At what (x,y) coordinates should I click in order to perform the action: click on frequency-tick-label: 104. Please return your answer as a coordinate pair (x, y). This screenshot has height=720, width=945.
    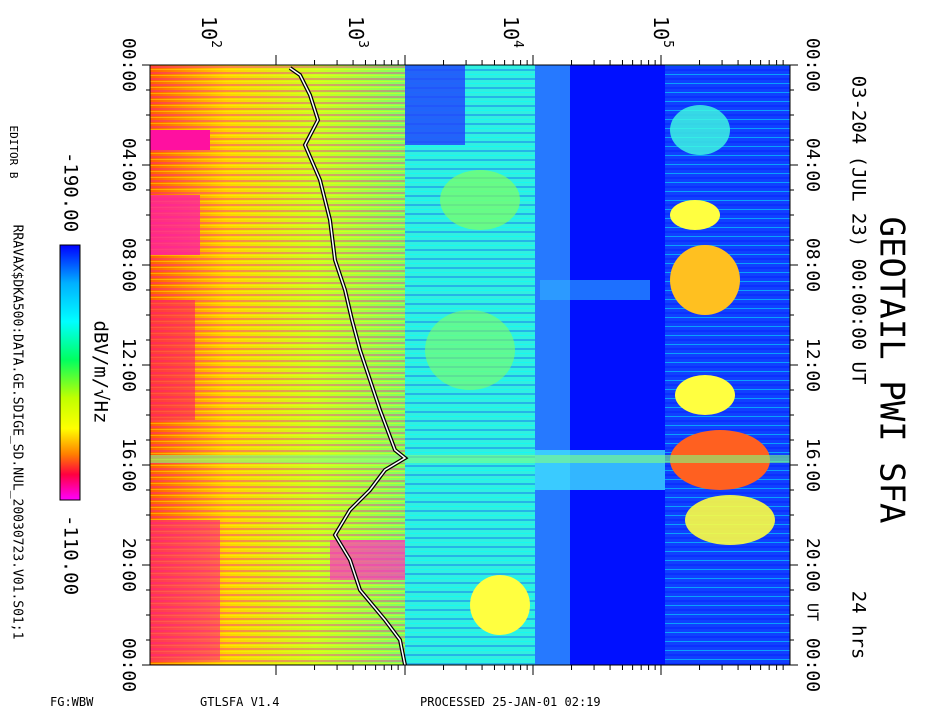
    Looking at the image, I should click on (513, 32).